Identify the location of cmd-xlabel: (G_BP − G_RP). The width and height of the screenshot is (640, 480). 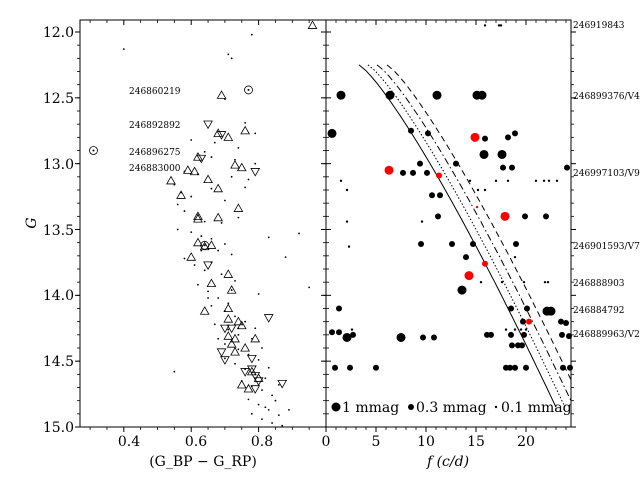
(203, 462).